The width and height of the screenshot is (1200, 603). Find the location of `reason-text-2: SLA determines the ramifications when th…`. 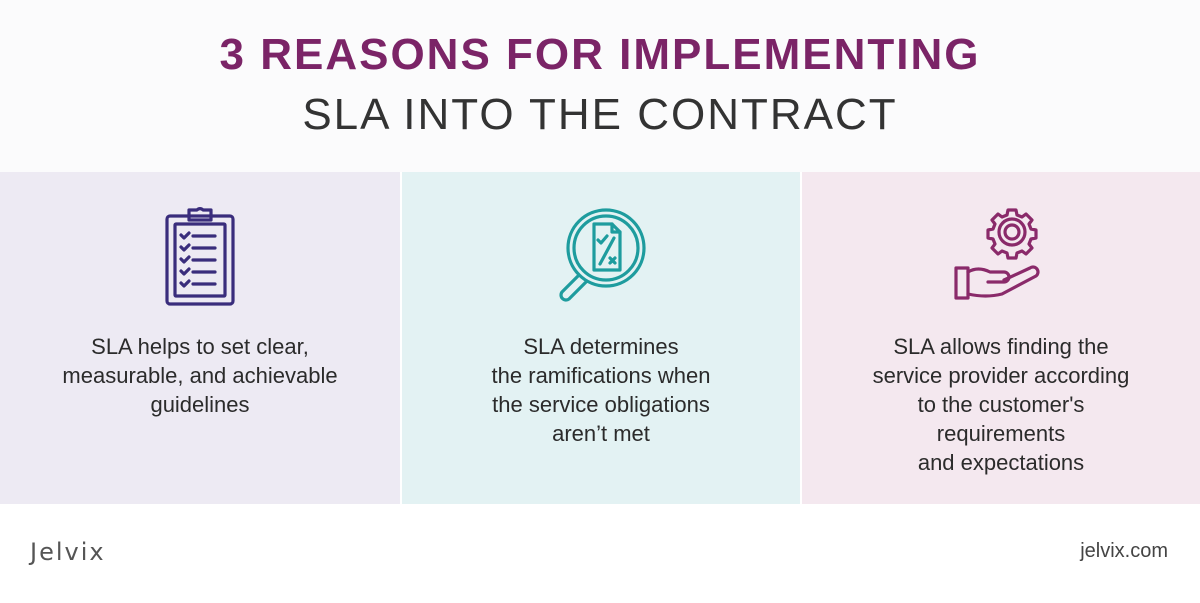

reason-text-2: SLA determines the ramifications when th… is located at coordinates (601, 390).